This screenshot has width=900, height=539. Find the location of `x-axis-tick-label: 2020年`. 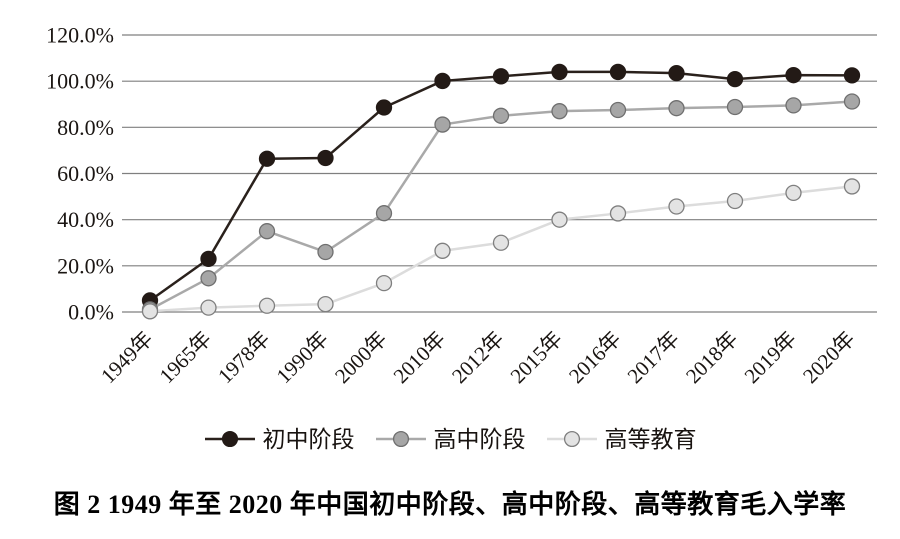

x-axis-tick-label: 2020年 is located at coordinates (829, 358).